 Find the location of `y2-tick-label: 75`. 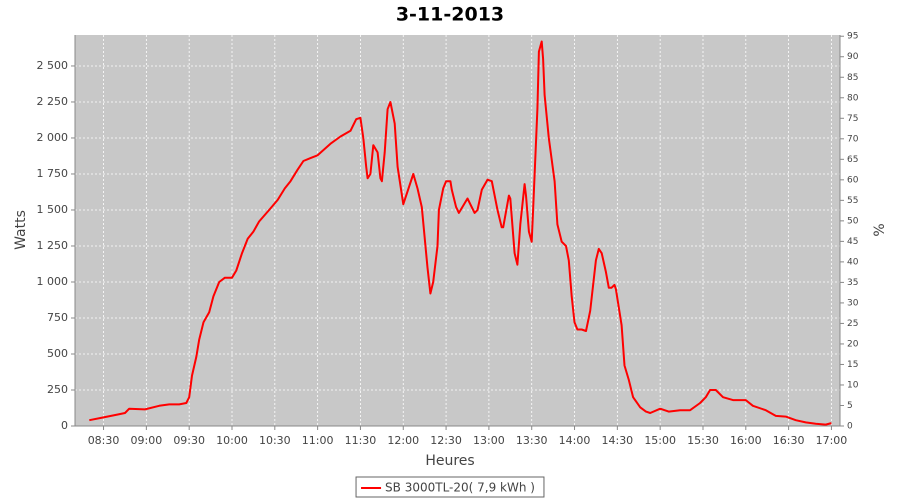

y2-tick-label: 75 is located at coordinates (852, 119).